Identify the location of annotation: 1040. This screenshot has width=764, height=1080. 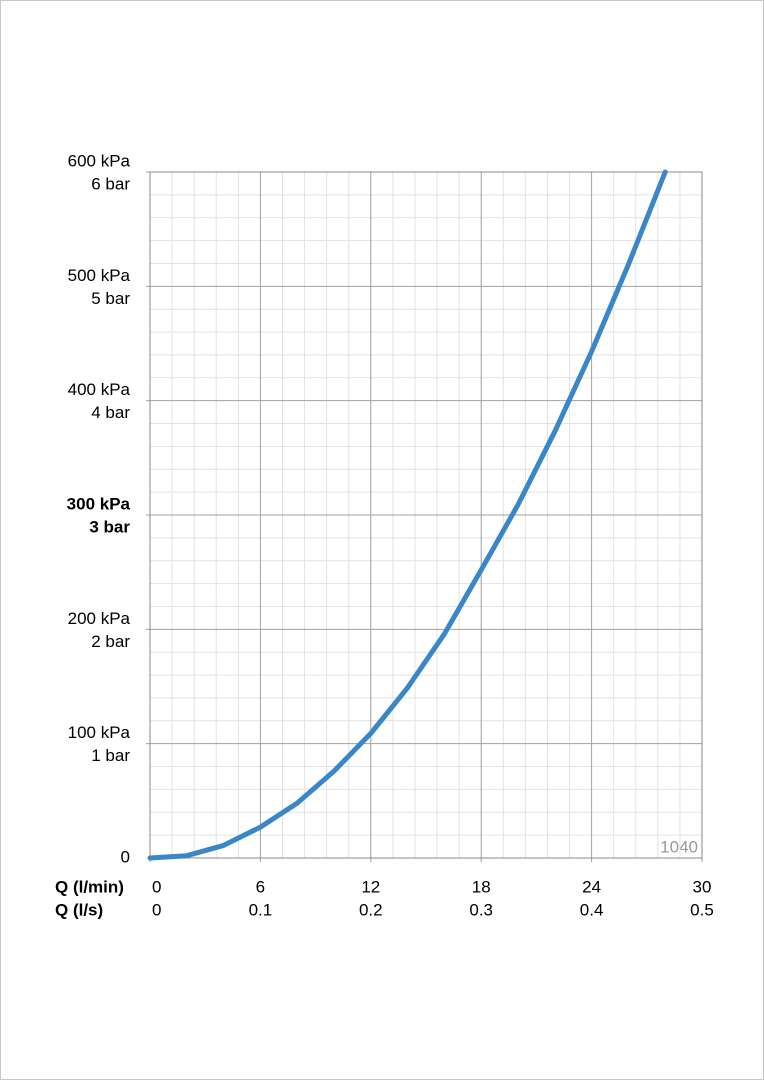
(679, 846).